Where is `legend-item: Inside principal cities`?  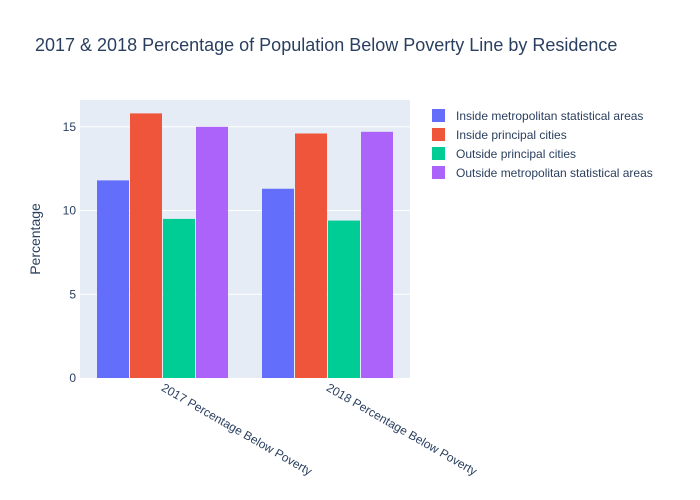 legend-item: Inside principal cities is located at coordinates (499, 135).